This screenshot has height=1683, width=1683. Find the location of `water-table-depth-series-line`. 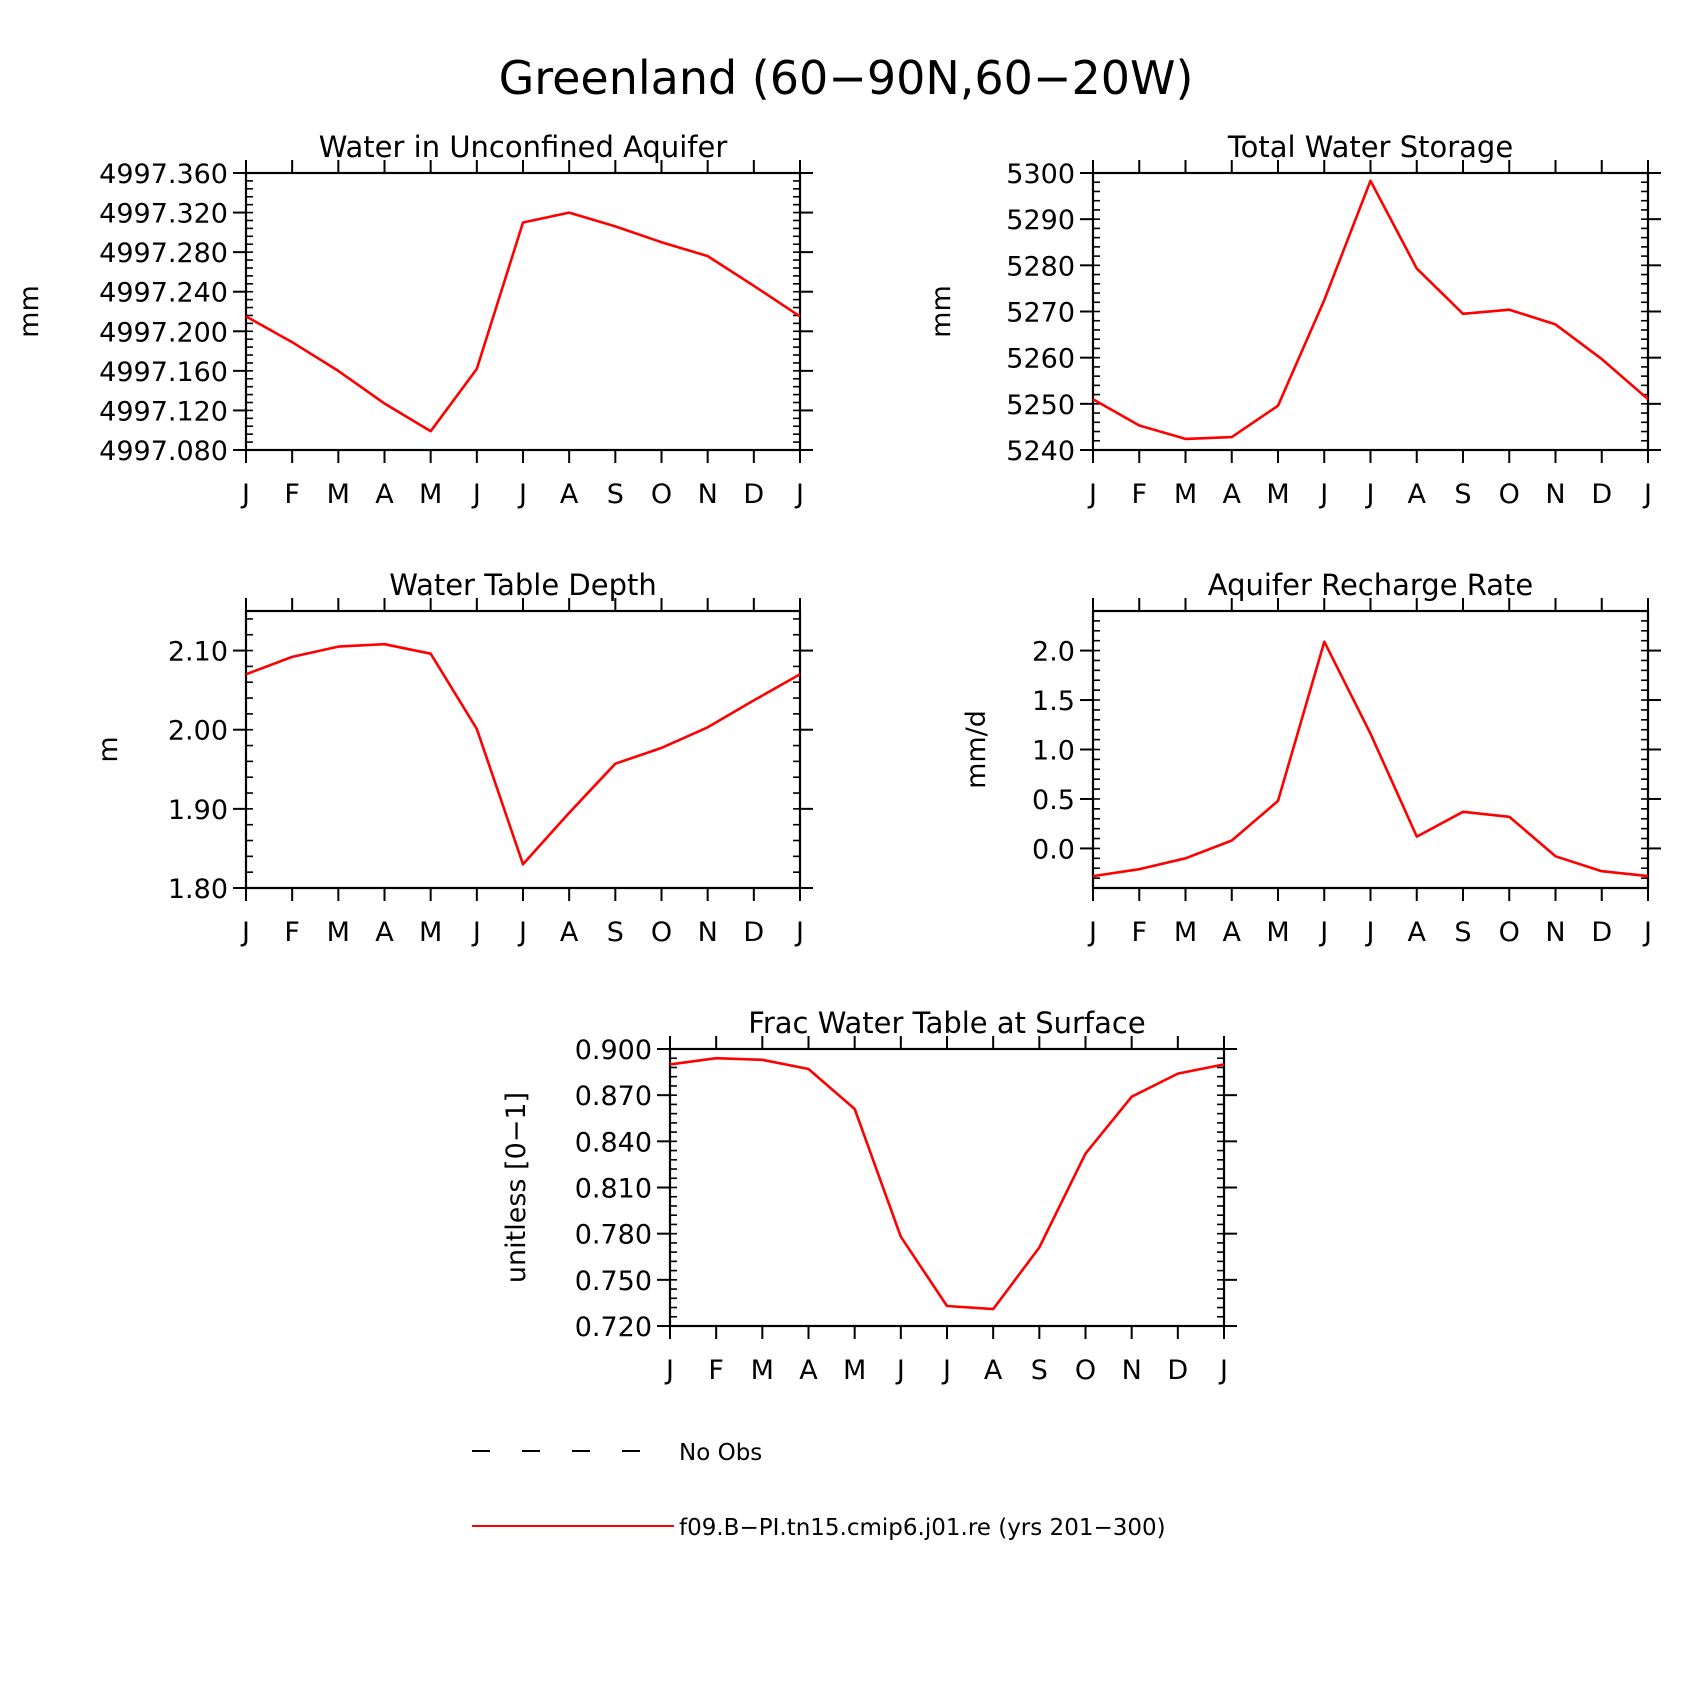

water-table-depth-series-line is located at coordinates (523, 754).